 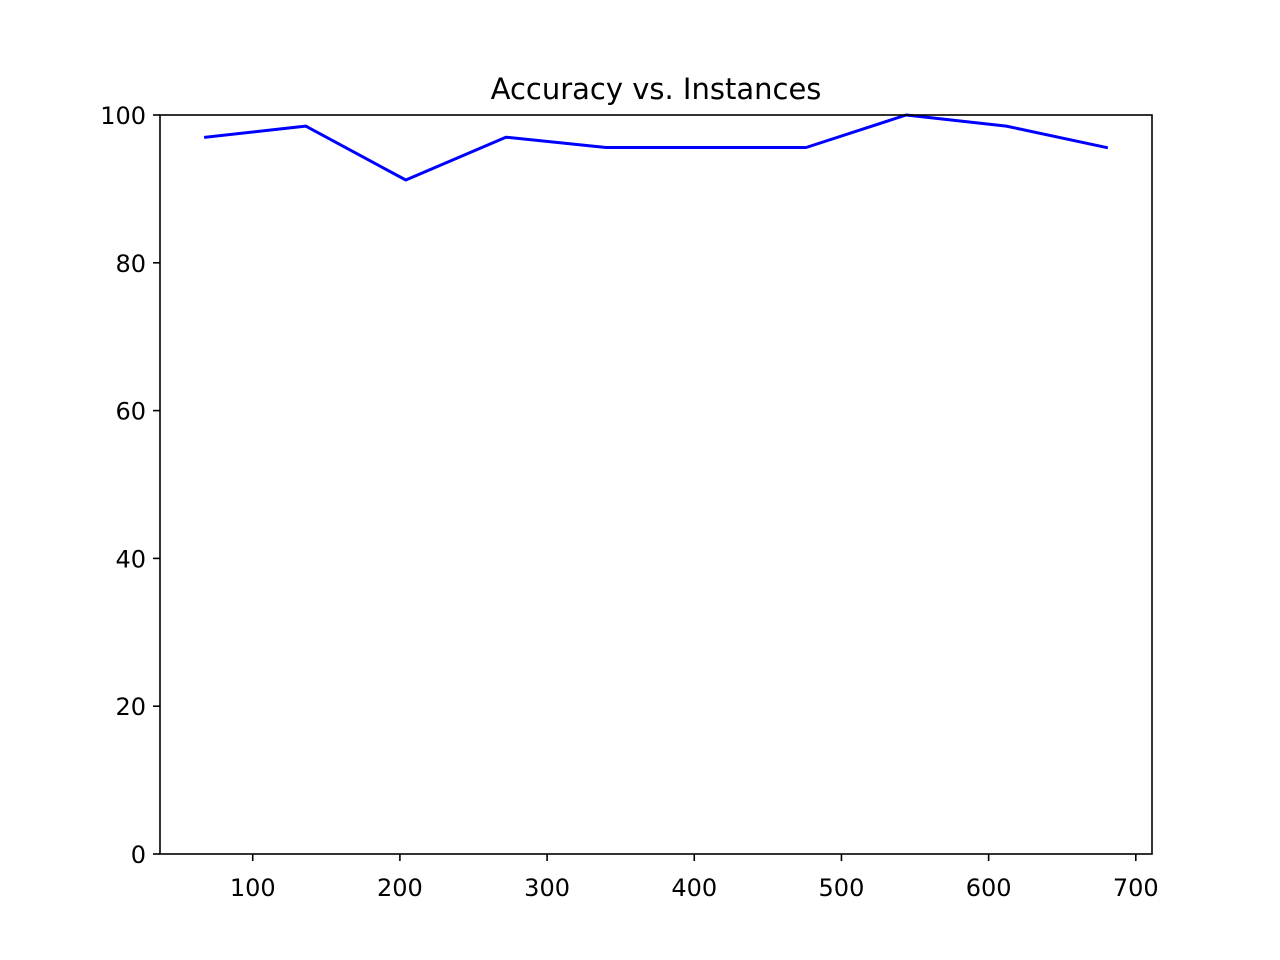 What do you see at coordinates (400, 888) in the screenshot?
I see `x-tick-label-200: 200` at bounding box center [400, 888].